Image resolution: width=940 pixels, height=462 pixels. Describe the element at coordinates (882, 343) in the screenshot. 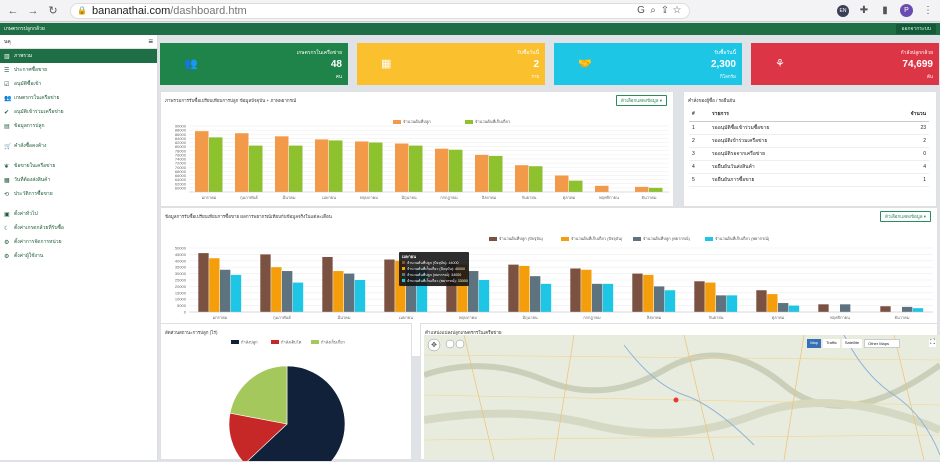

I see `other-maps-select: Other Maps` at that location.